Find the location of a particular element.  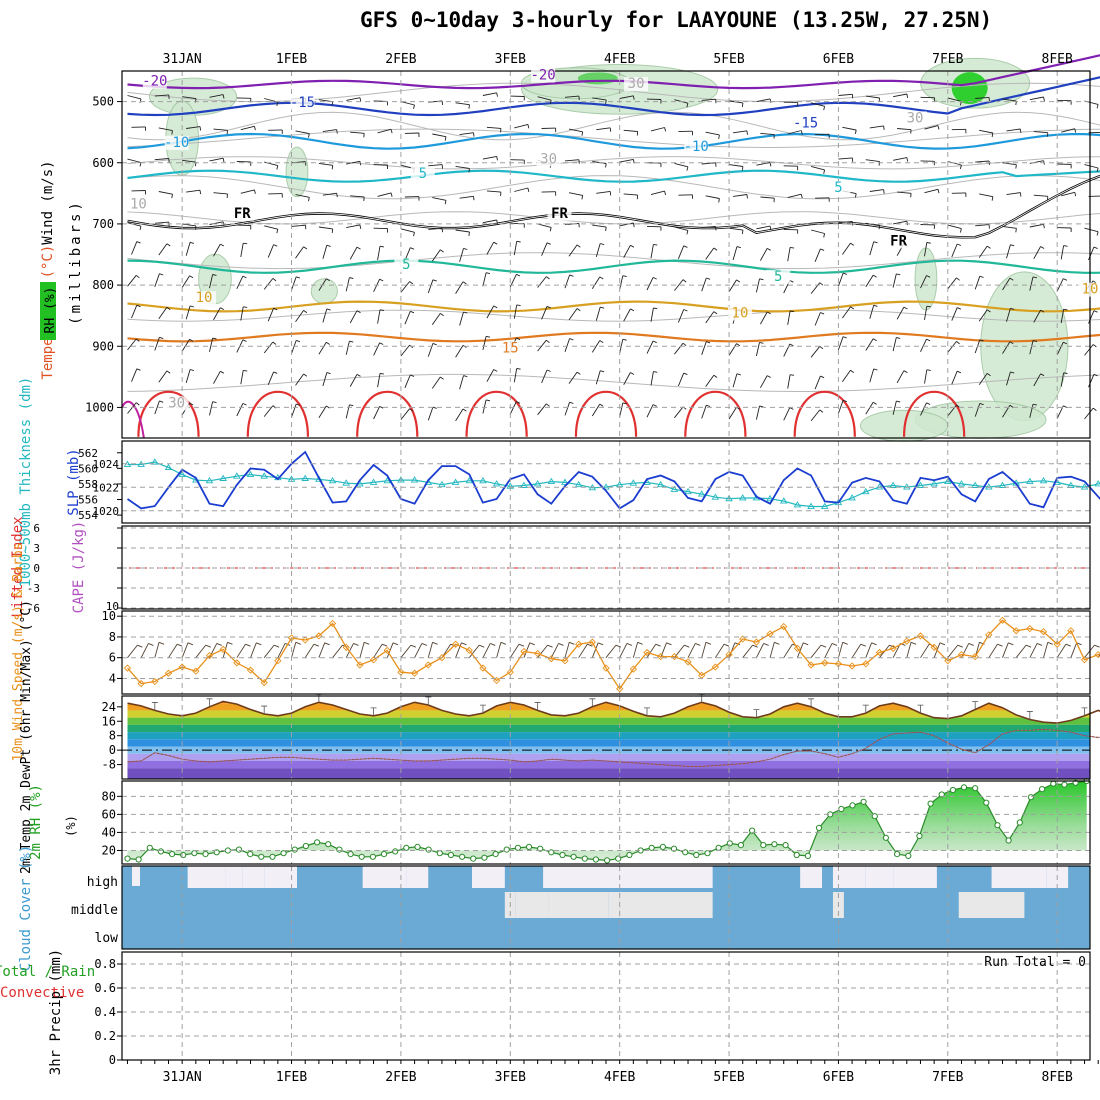

time-tick-label-bottom: 7FEB is located at coordinates (947, 1077).